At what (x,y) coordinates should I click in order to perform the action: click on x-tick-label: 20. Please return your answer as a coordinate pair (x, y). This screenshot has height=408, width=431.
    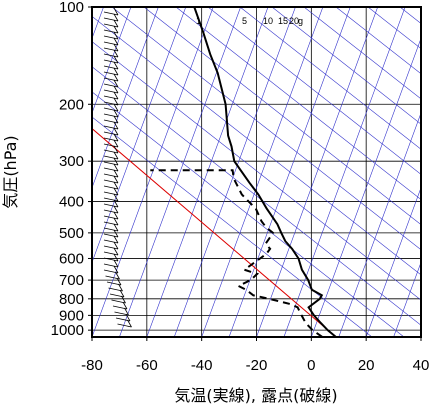
    Looking at the image, I should click on (366, 365).